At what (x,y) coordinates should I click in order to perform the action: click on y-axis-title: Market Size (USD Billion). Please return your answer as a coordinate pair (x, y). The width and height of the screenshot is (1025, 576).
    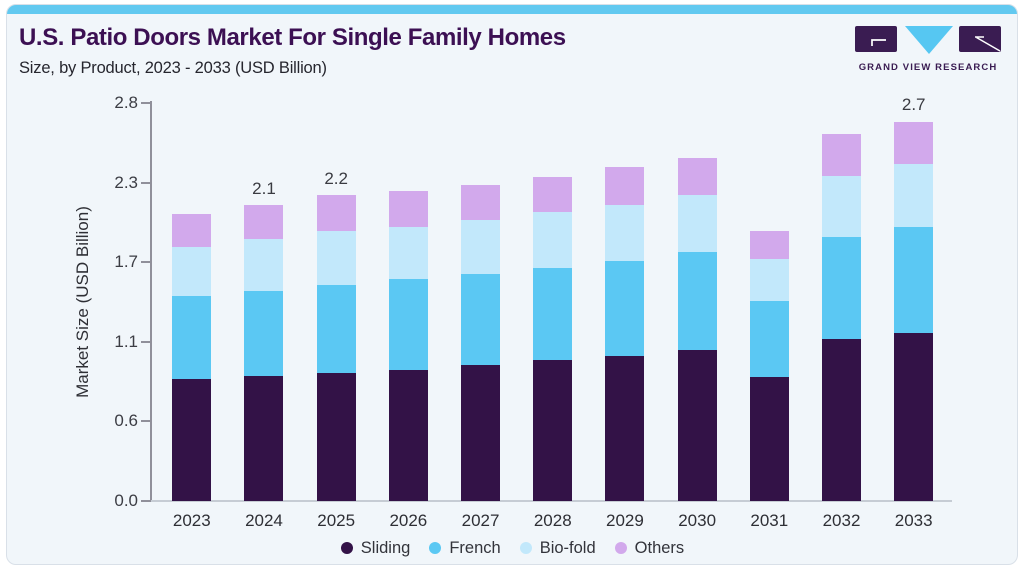
    Looking at the image, I should click on (82, 302).